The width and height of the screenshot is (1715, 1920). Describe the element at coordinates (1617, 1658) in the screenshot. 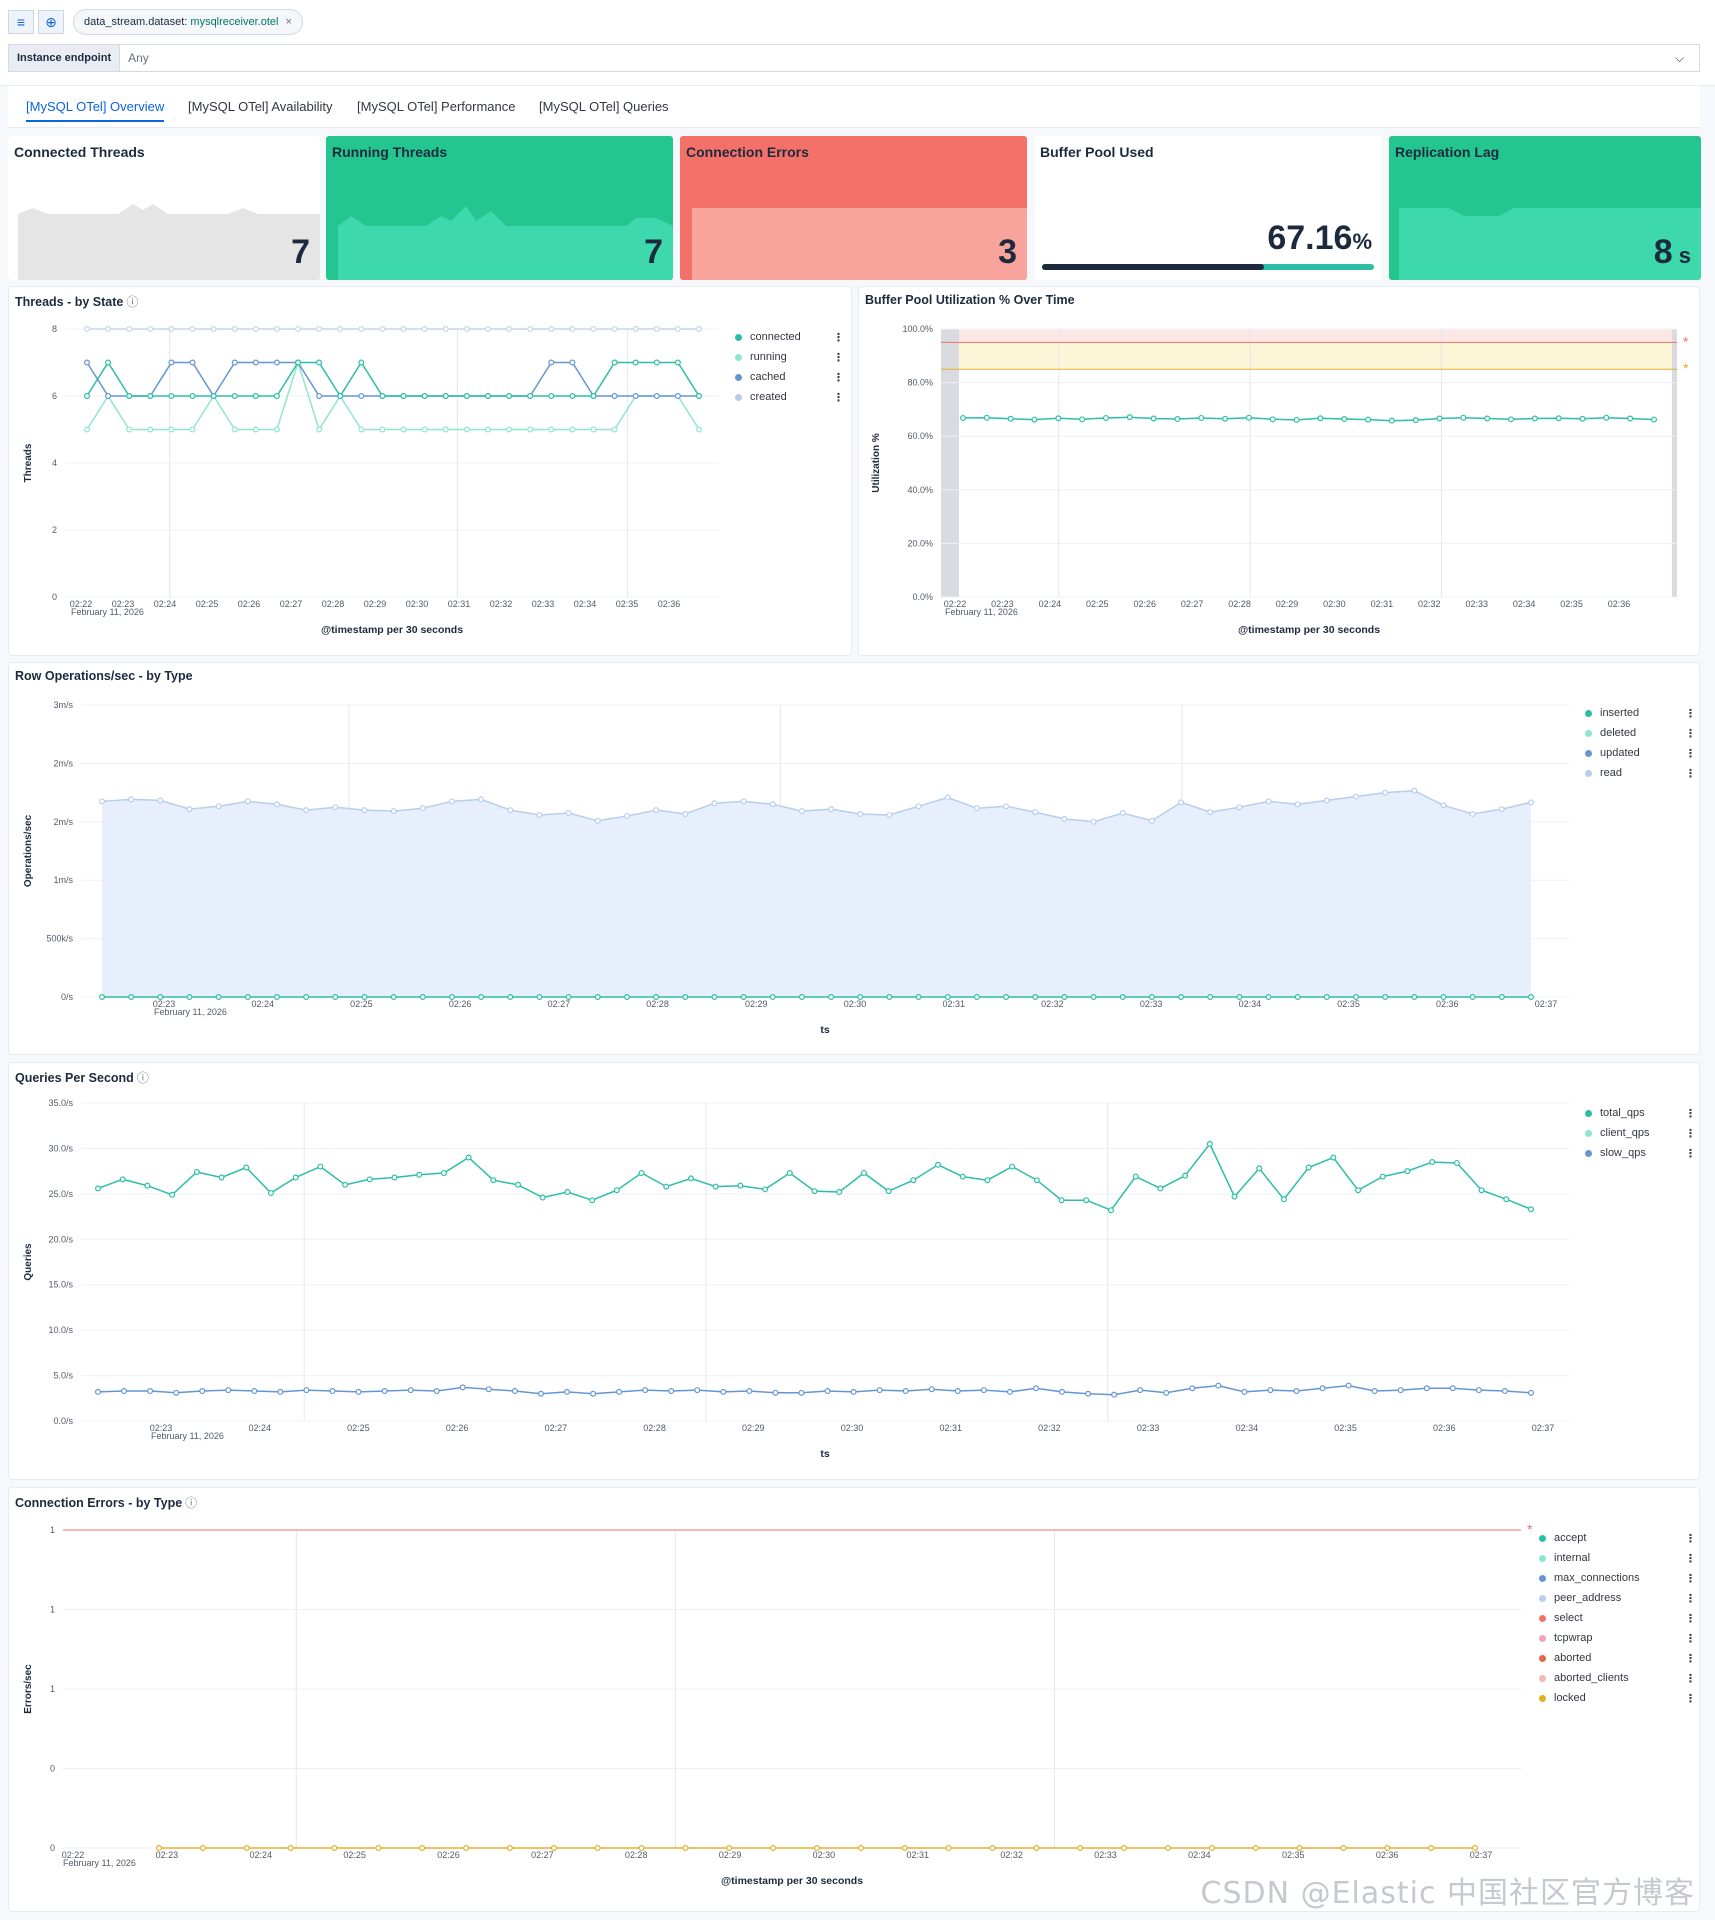

I see `legend-item-aborted: aborted ⋮` at that location.